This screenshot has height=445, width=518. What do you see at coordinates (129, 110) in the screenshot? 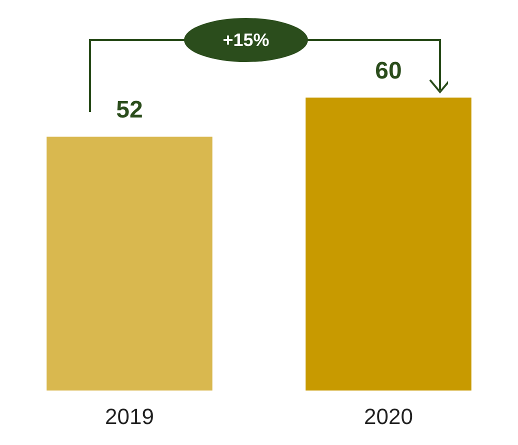
I see `data-label: 52` at bounding box center [129, 110].